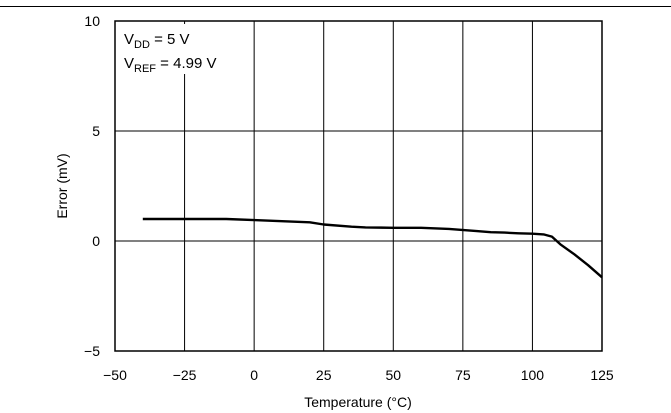 Image resolution: width=671 pixels, height=413 pixels. Describe the element at coordinates (129, 63) in the screenshot. I see `vref-symbol: V` at that location.